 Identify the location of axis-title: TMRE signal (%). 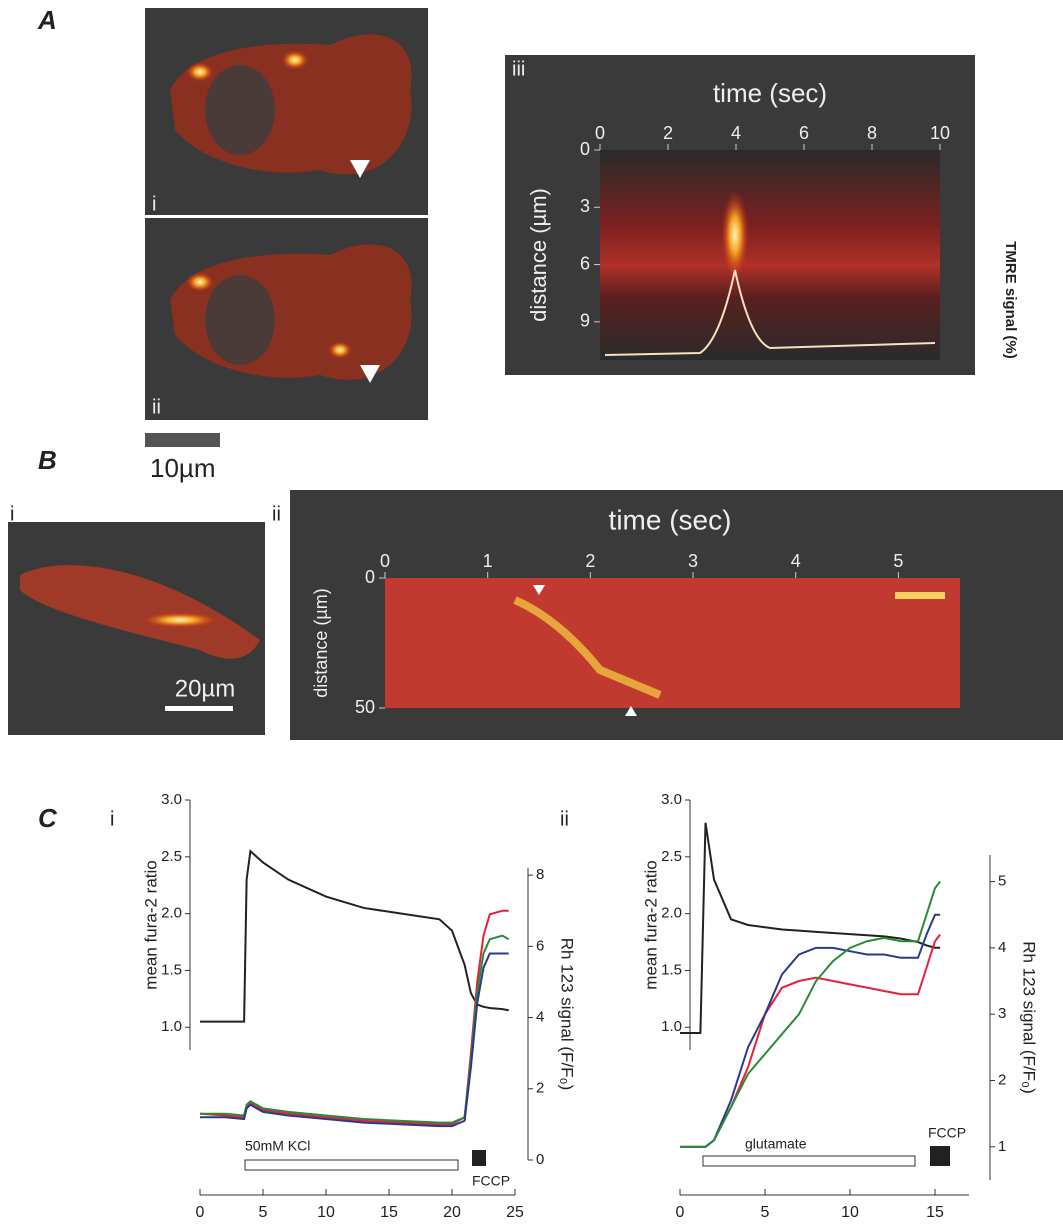
(1010, 300).